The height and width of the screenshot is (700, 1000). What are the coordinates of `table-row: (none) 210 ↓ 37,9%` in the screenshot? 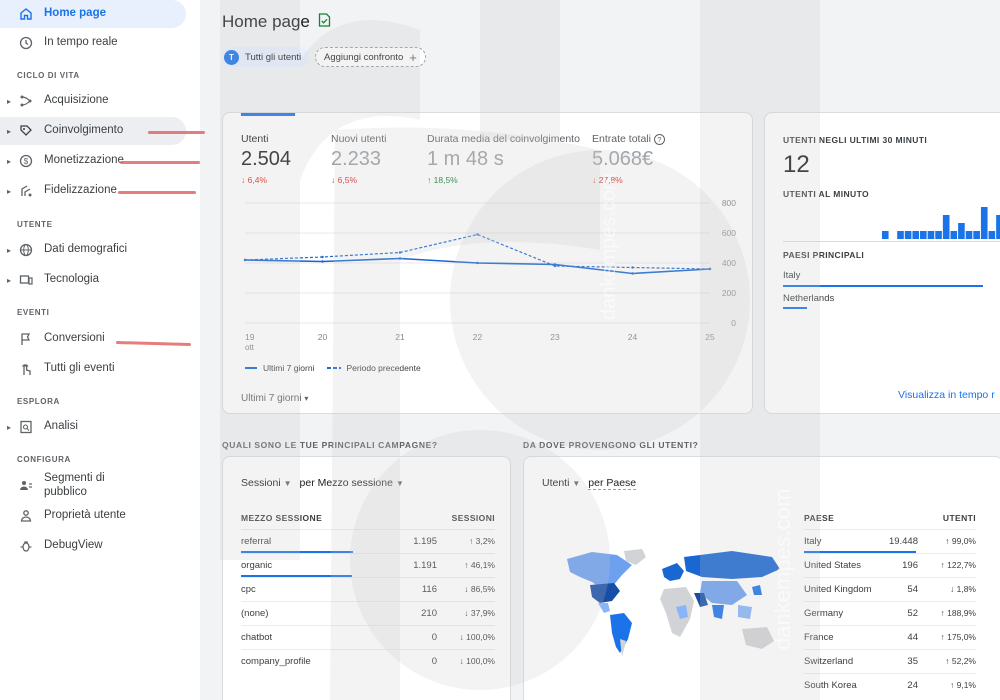 It's located at (368, 612).